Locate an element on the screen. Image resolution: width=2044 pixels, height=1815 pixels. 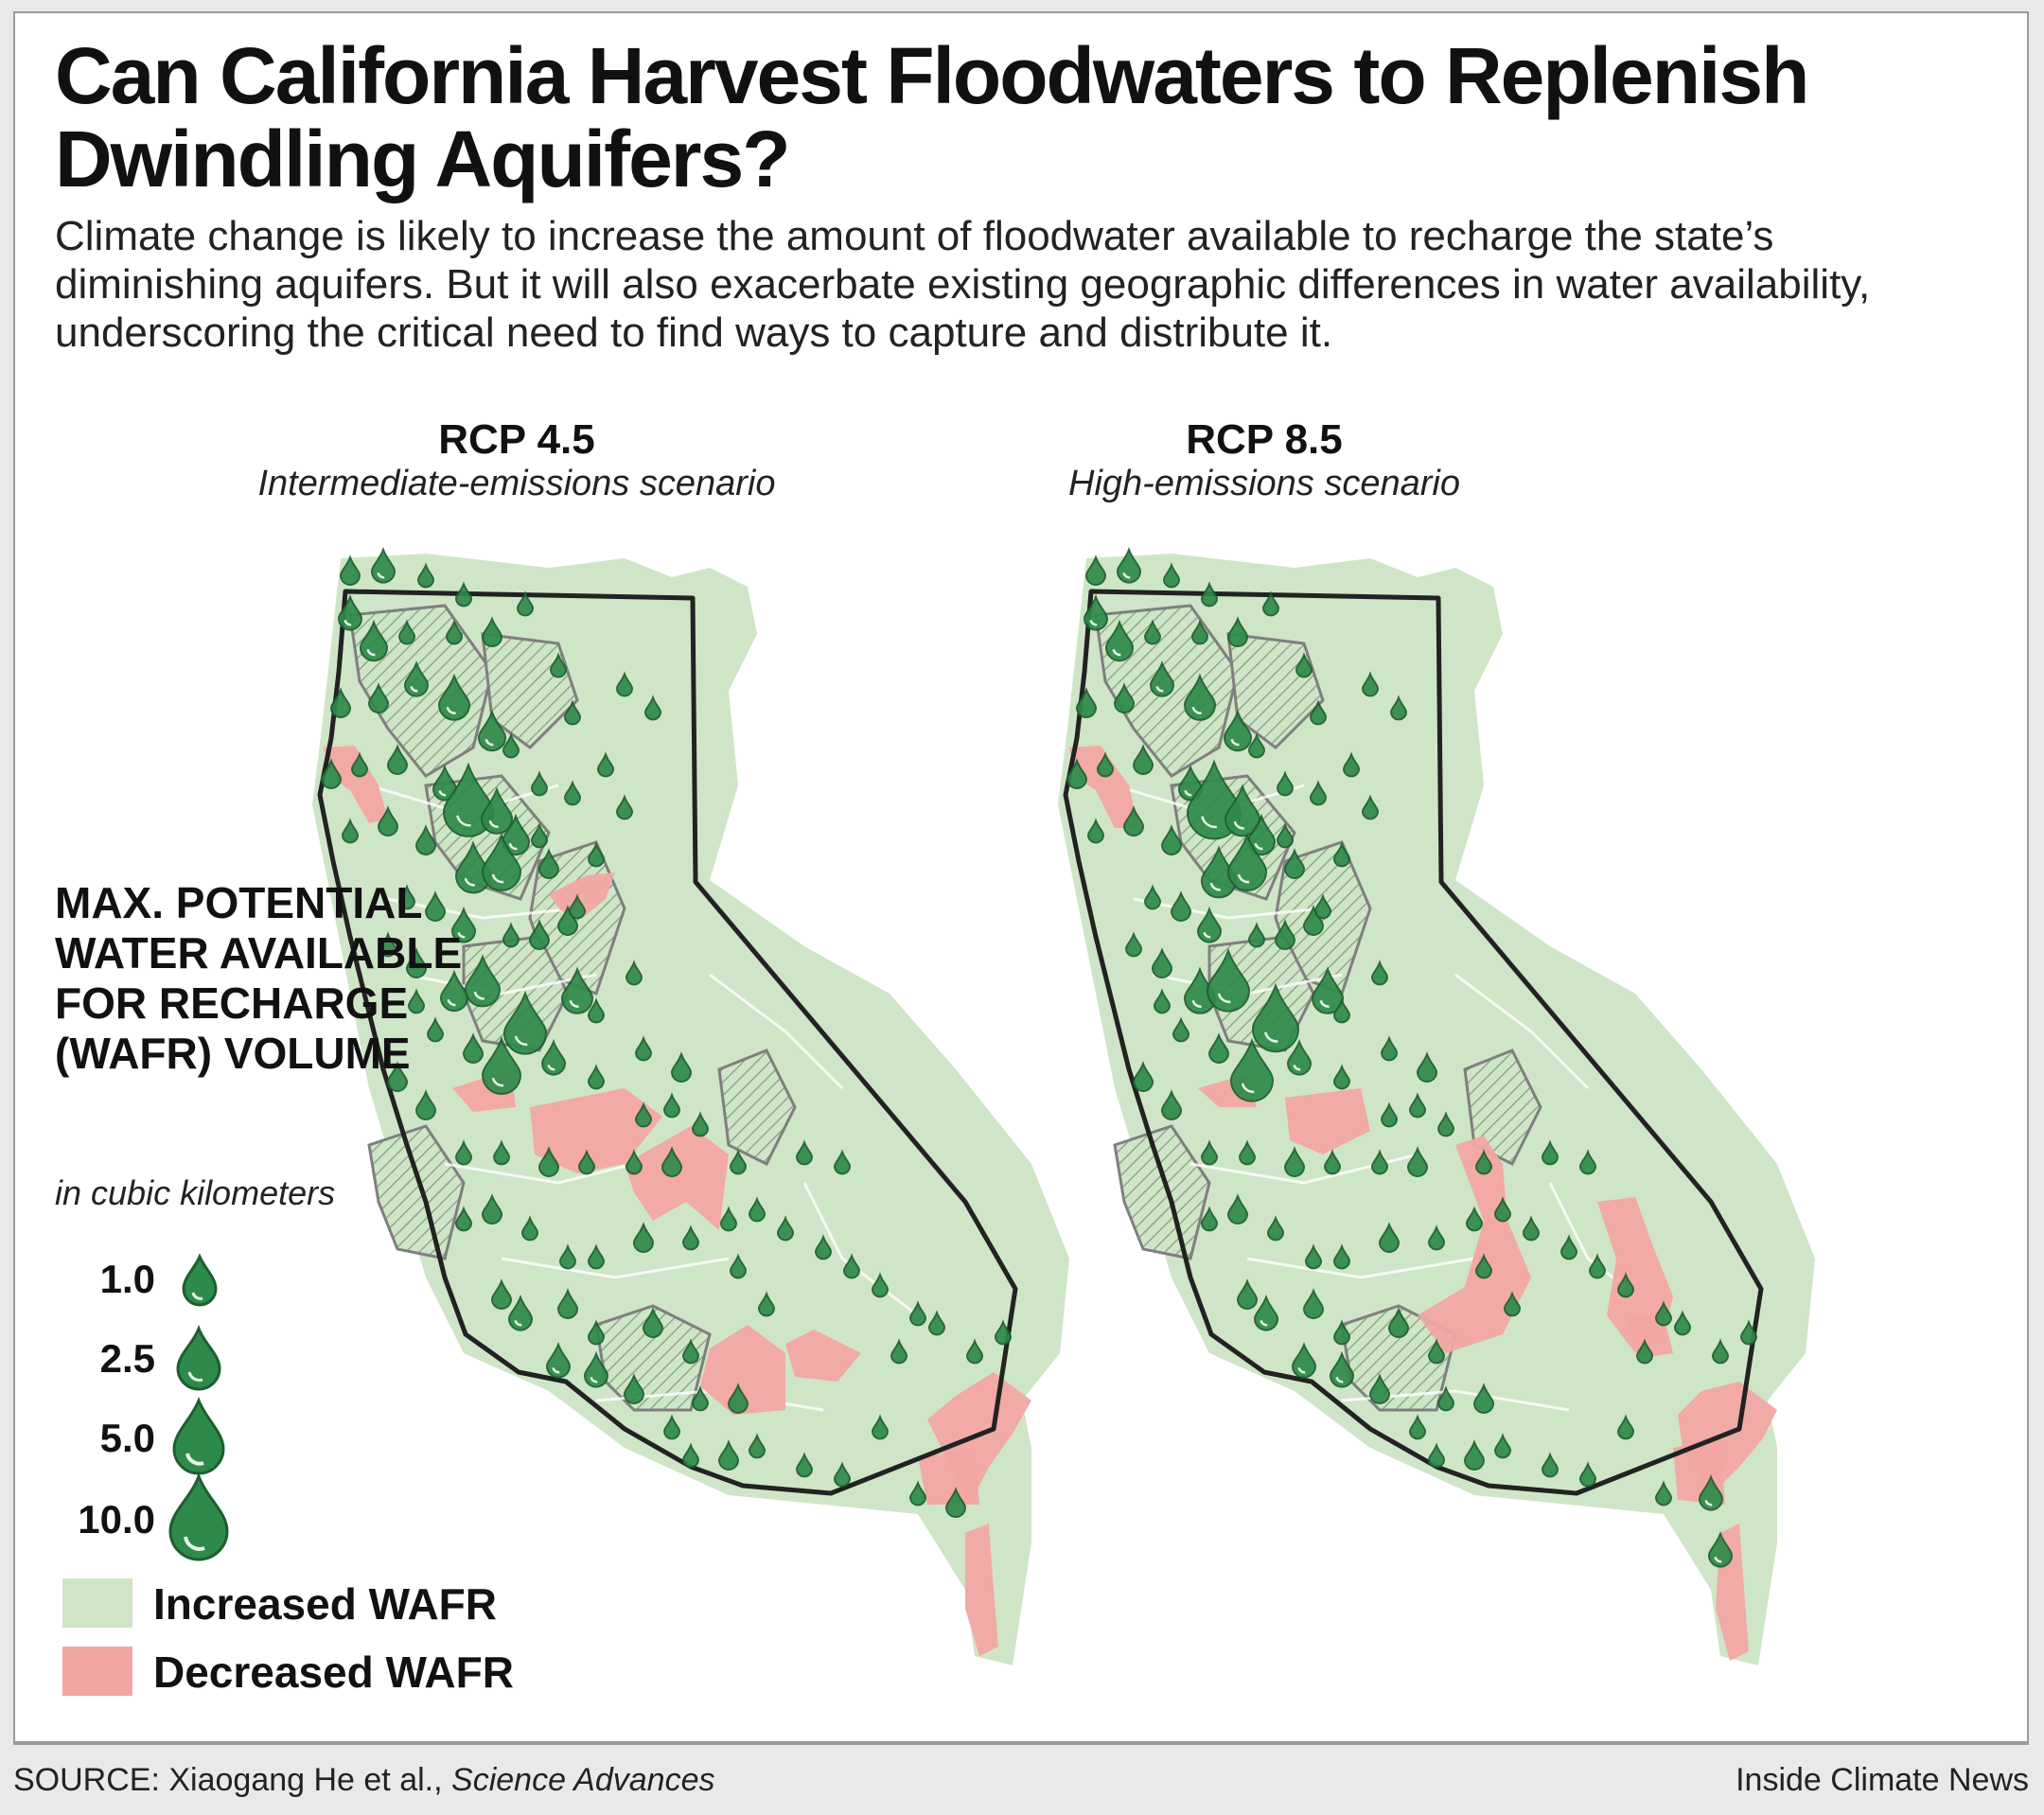
legend-size-2: 2.5 is located at coordinates (106, 1369).